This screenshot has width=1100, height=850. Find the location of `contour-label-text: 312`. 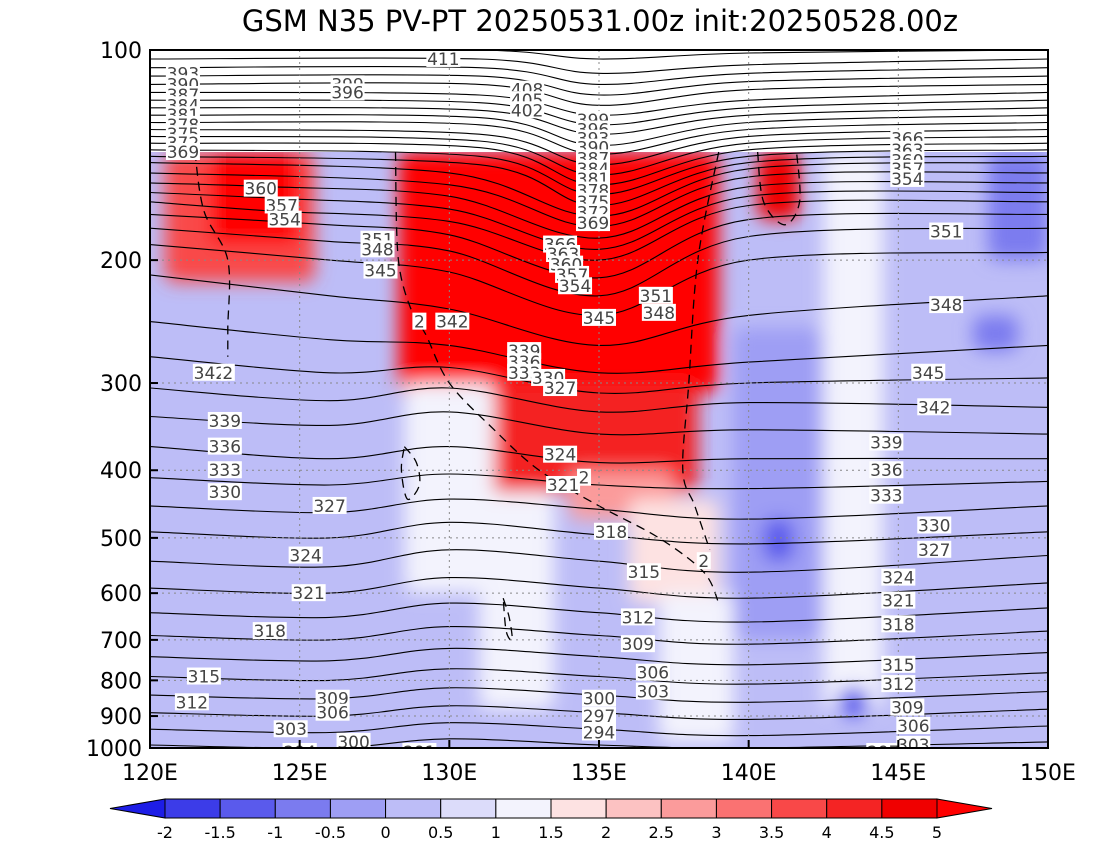

contour-label-text: 312 is located at coordinates (638, 618).